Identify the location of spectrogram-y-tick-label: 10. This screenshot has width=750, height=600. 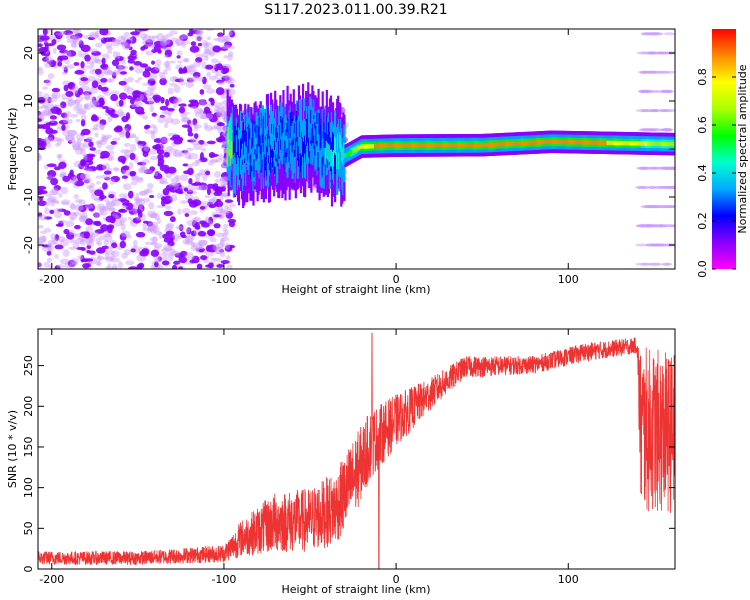
(28, 101).